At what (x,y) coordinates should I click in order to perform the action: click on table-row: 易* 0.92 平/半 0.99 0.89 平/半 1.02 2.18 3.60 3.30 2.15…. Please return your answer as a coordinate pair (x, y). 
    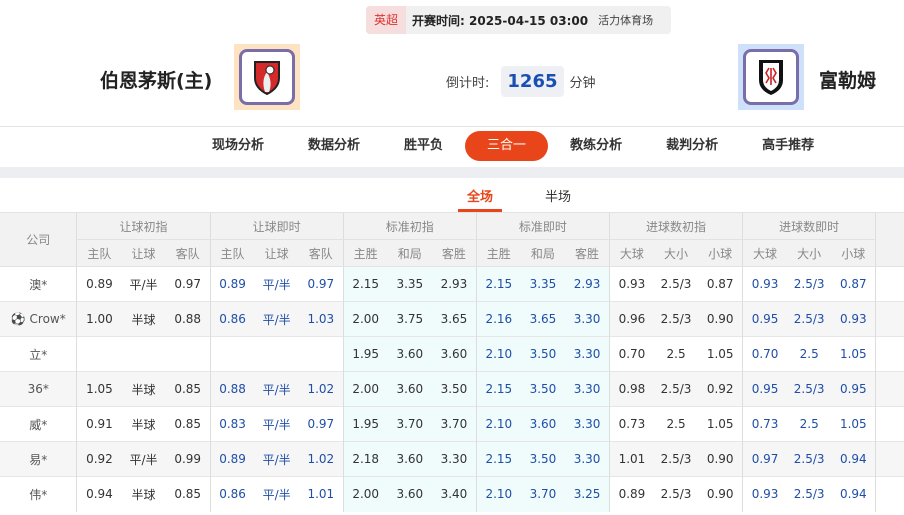
    Looking at the image, I should click on (452, 459).